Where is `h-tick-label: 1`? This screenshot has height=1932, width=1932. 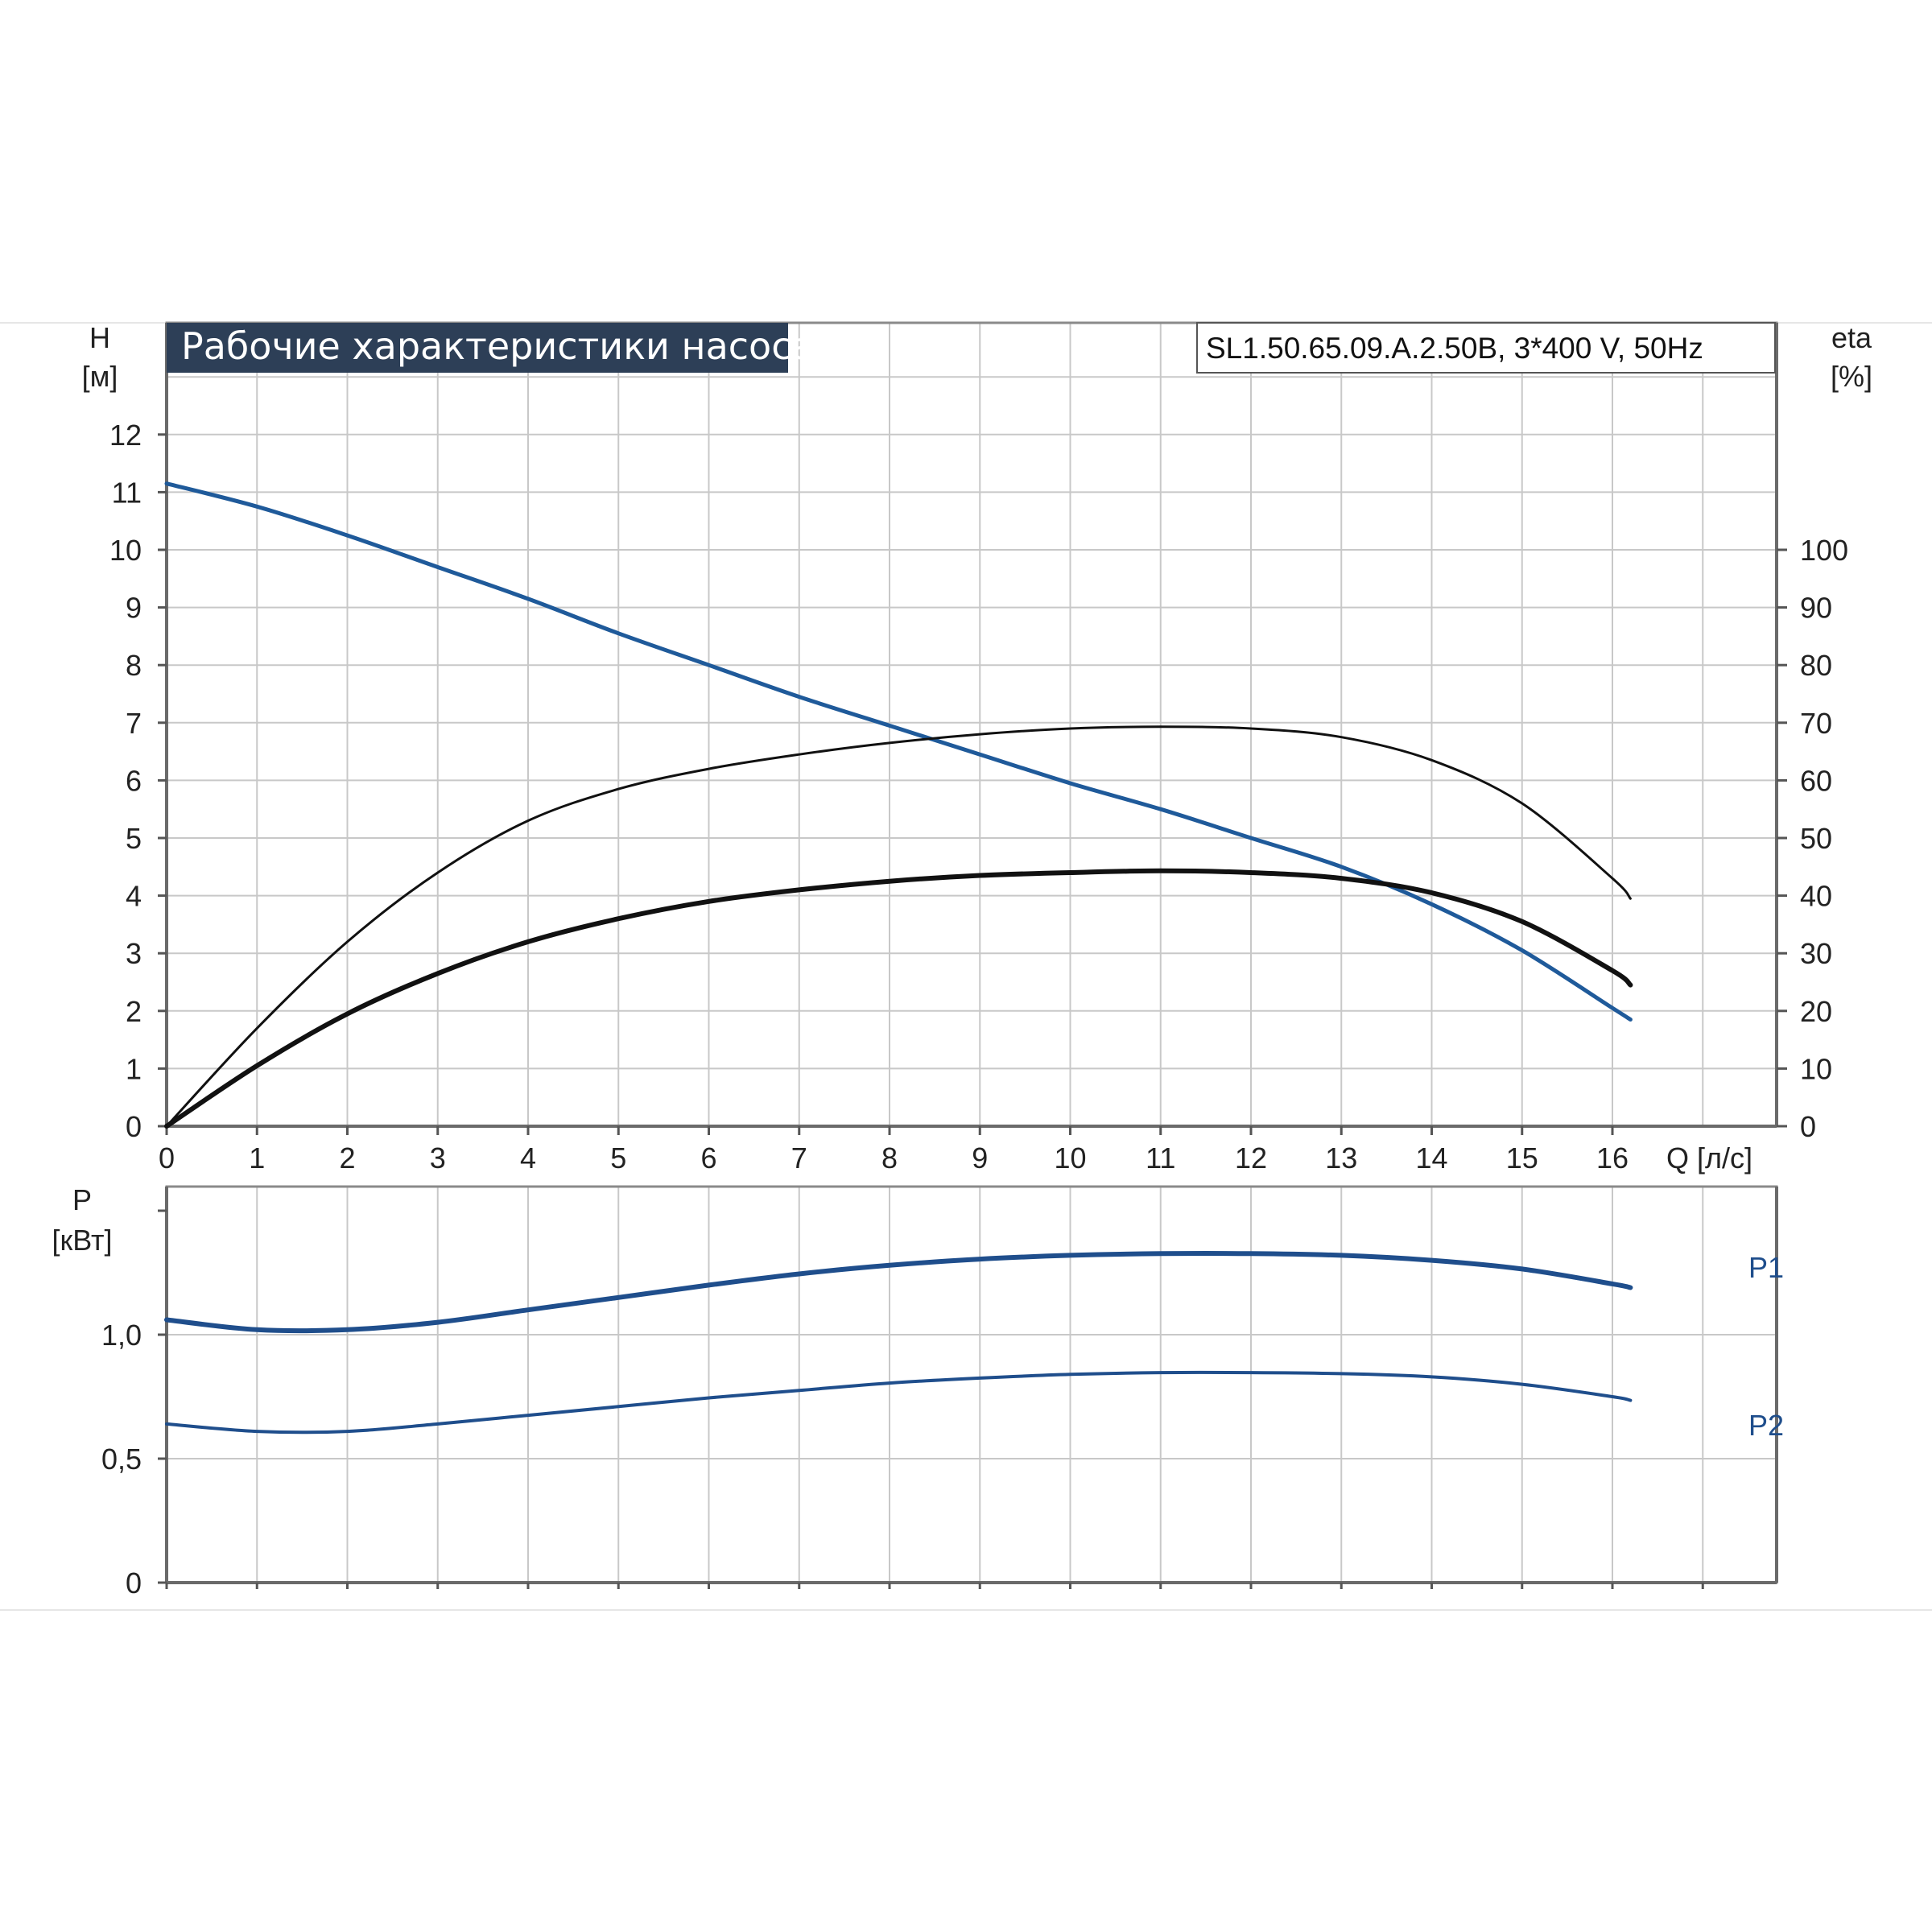 h-tick-label: 1 is located at coordinates (134, 1068).